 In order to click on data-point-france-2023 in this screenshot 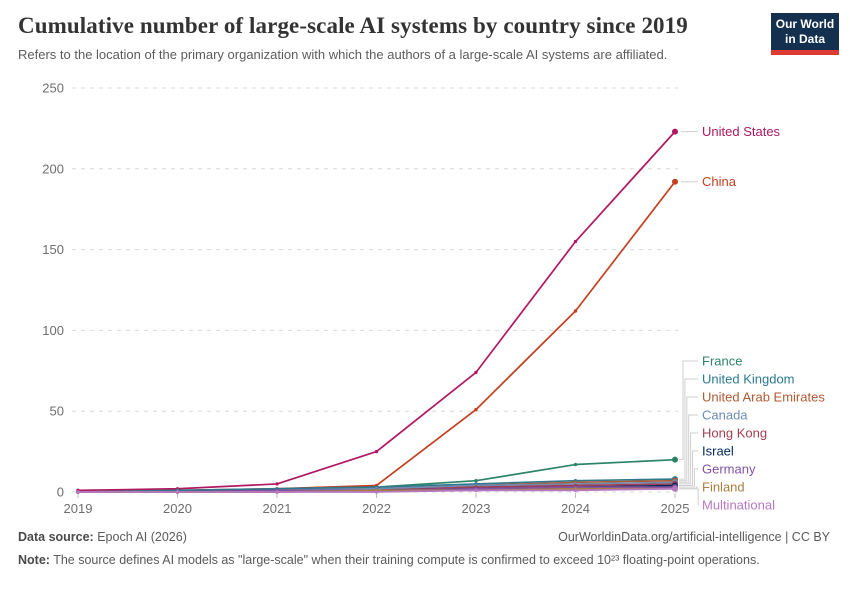, I will do `click(476, 480)`.